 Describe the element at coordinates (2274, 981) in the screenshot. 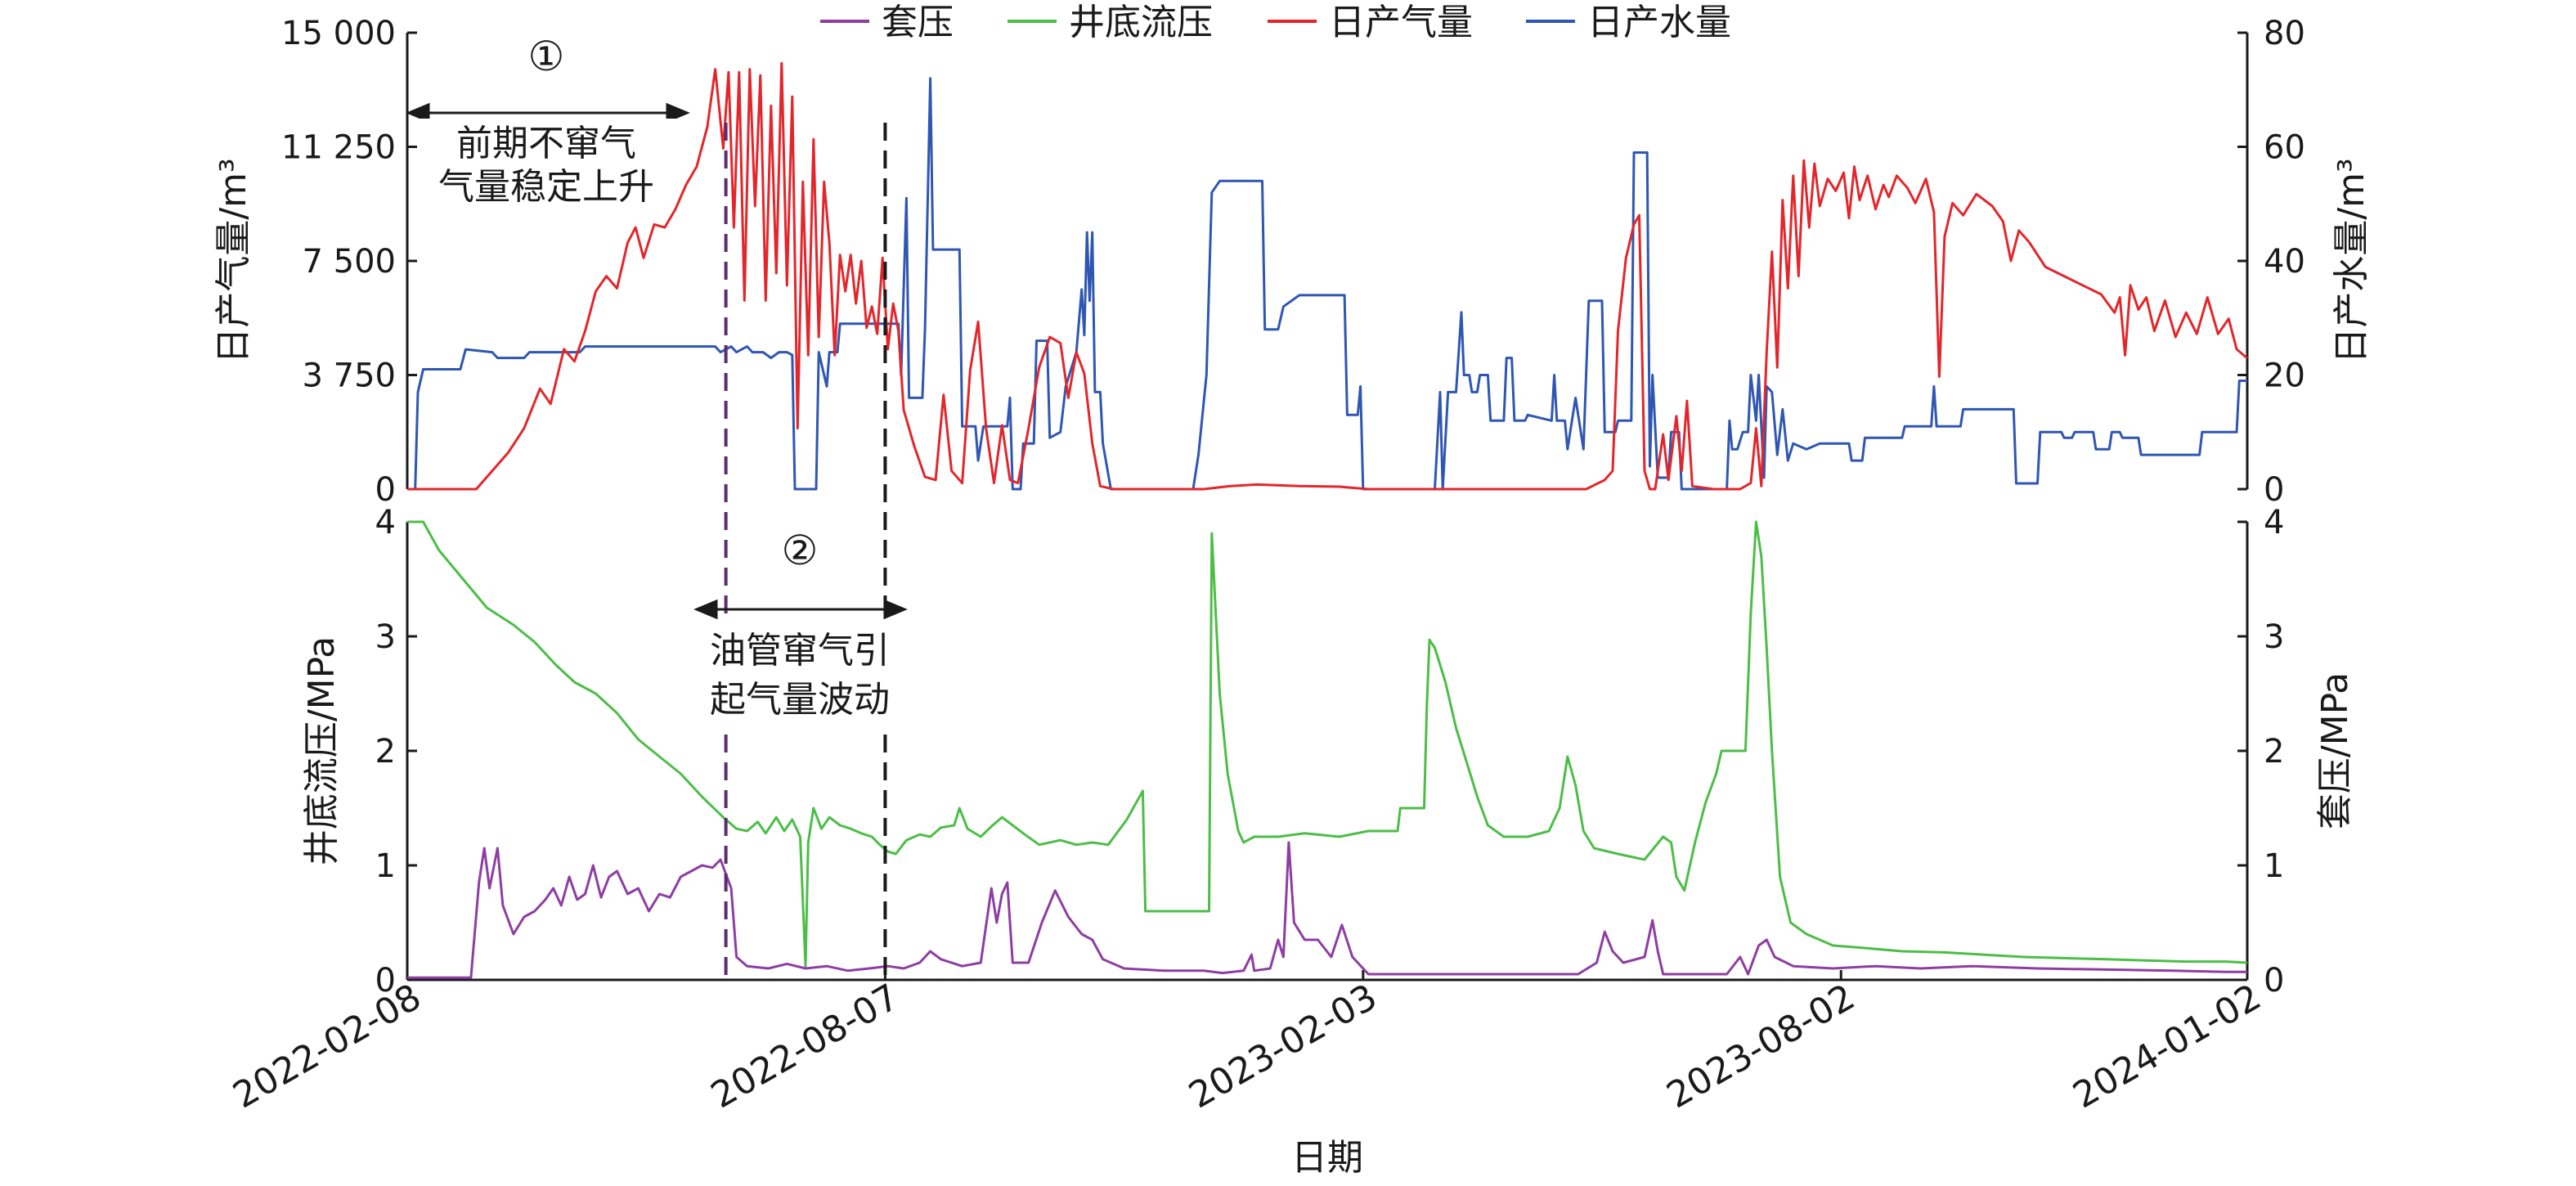

I see `casing-axis-tick-label-0: 0` at that location.